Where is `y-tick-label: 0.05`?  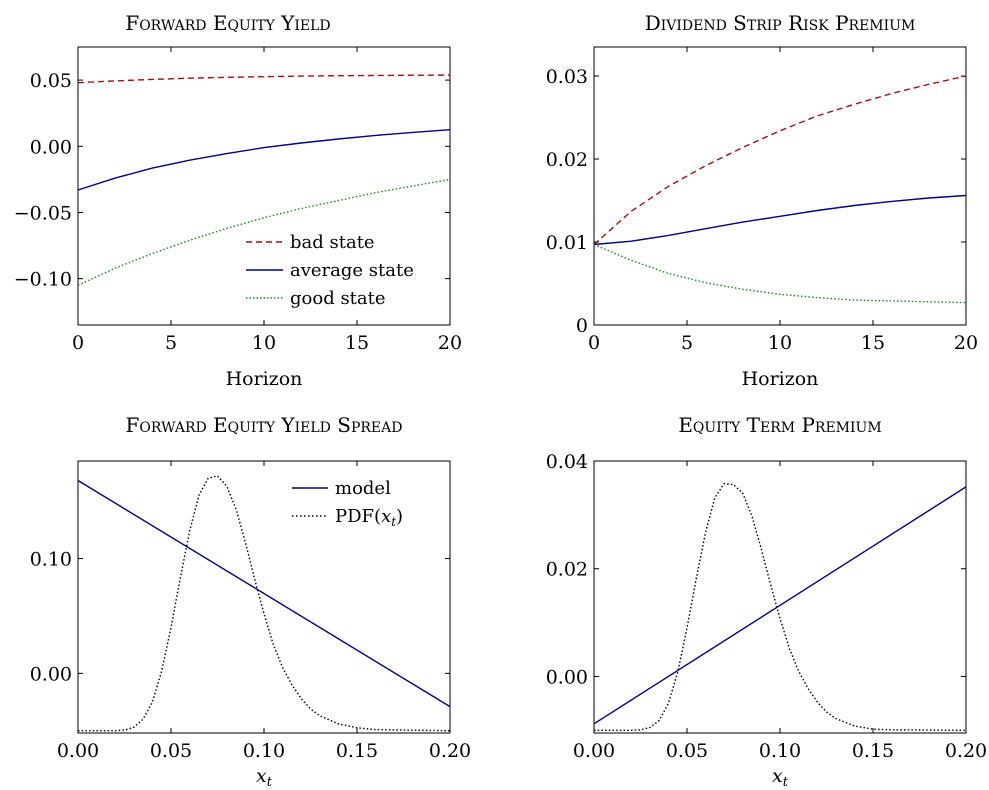 y-tick-label: 0.05 is located at coordinates (51, 81).